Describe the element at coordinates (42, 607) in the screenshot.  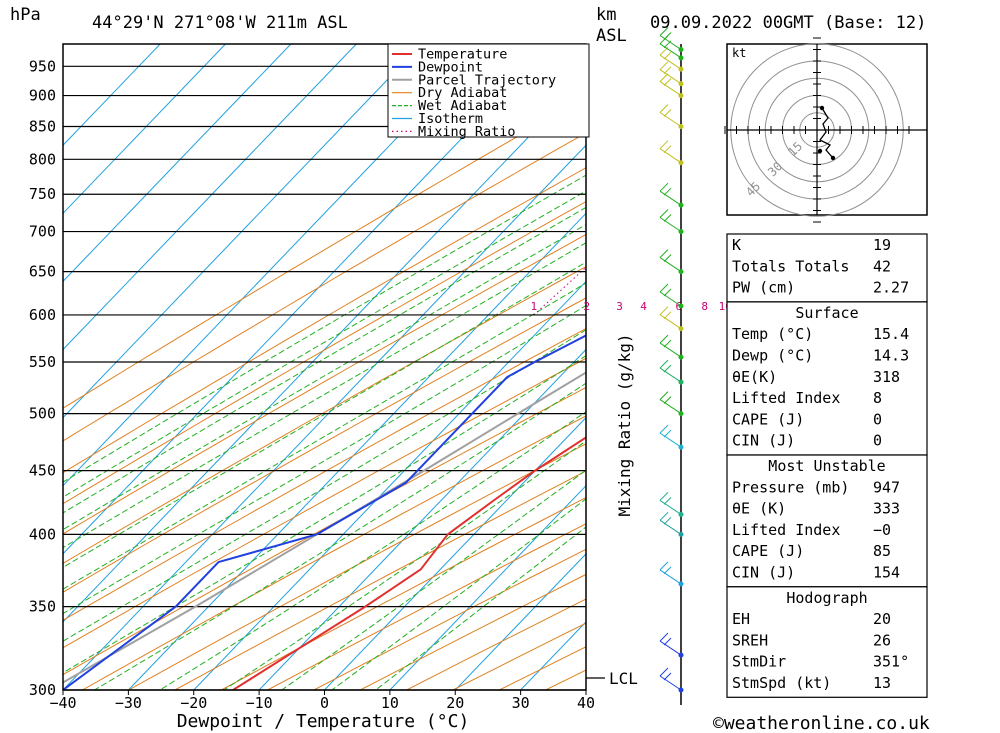
I see `pressure-tick-label: 350` at that location.